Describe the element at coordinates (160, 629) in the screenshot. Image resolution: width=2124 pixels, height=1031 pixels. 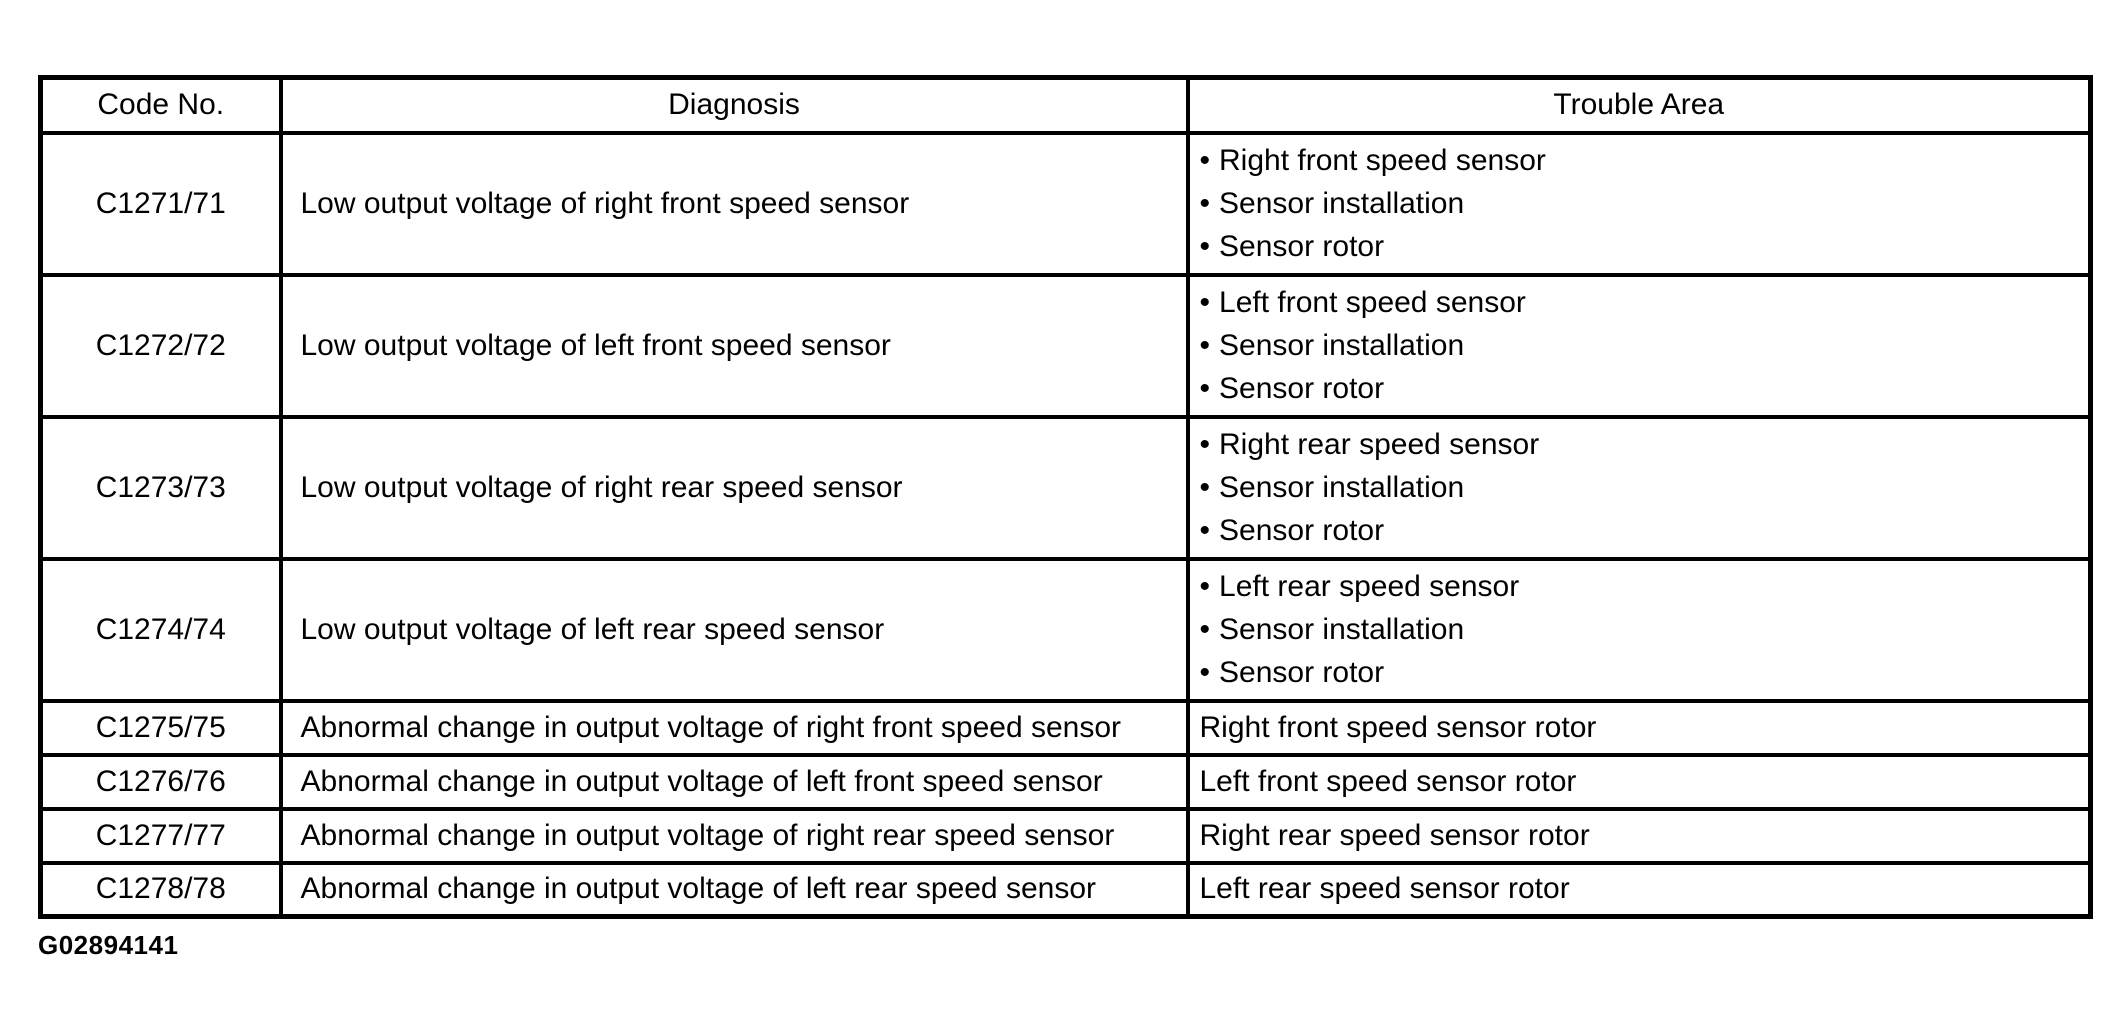
I see `code-cell: C1274/74` at that location.